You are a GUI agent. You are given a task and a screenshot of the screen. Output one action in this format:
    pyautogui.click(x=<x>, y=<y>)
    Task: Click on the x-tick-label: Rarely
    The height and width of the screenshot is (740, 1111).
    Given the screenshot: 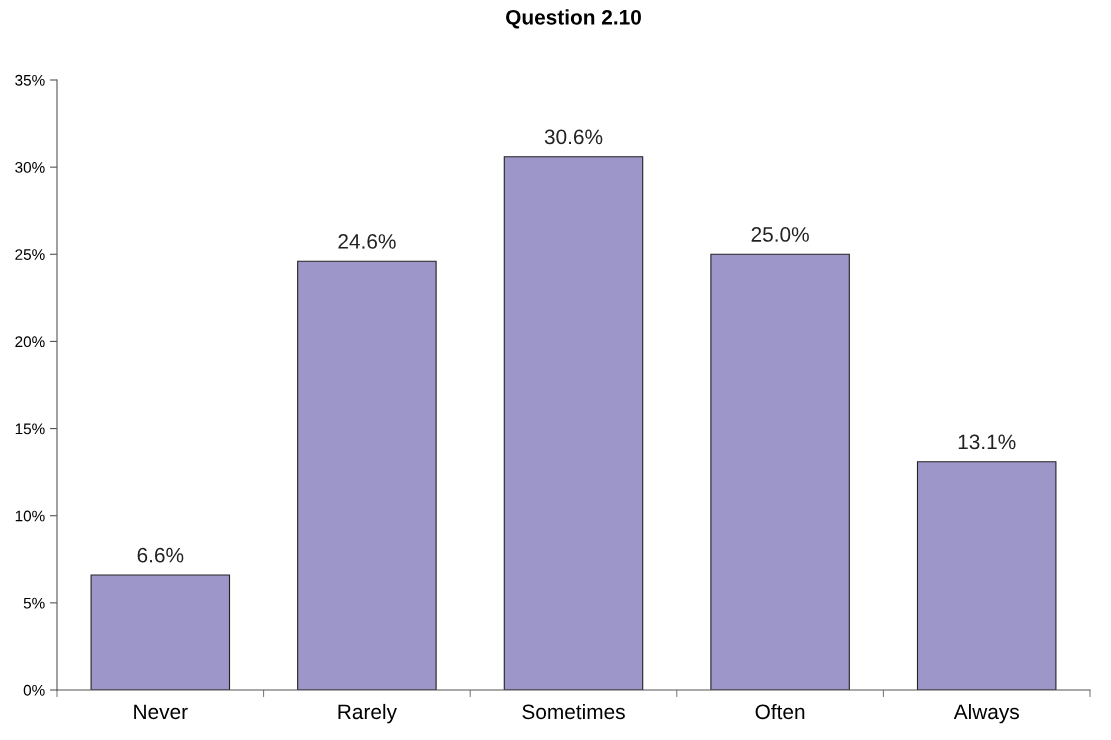 What is the action you would take?
    pyautogui.click(x=367, y=713)
    